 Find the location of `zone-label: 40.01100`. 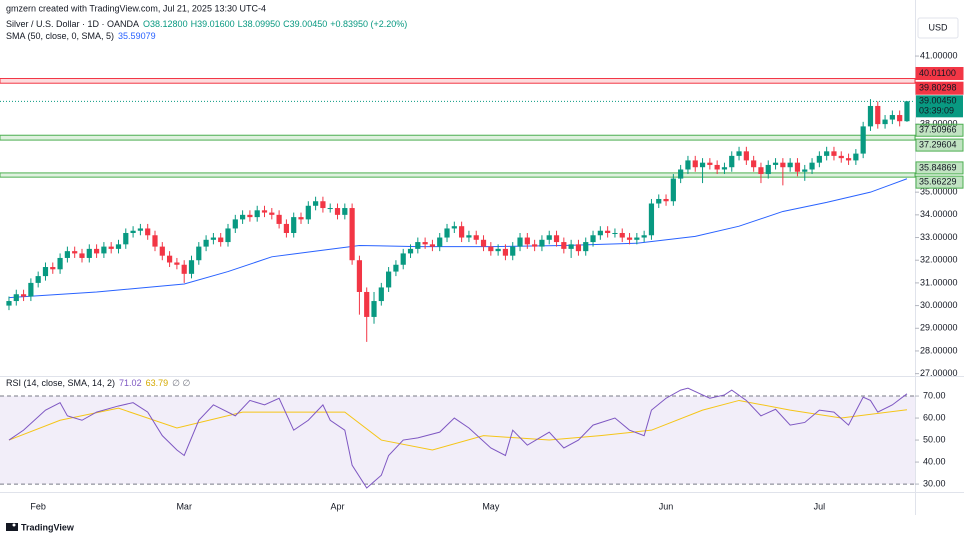

zone-label: 40.01100 is located at coordinates (937, 73).